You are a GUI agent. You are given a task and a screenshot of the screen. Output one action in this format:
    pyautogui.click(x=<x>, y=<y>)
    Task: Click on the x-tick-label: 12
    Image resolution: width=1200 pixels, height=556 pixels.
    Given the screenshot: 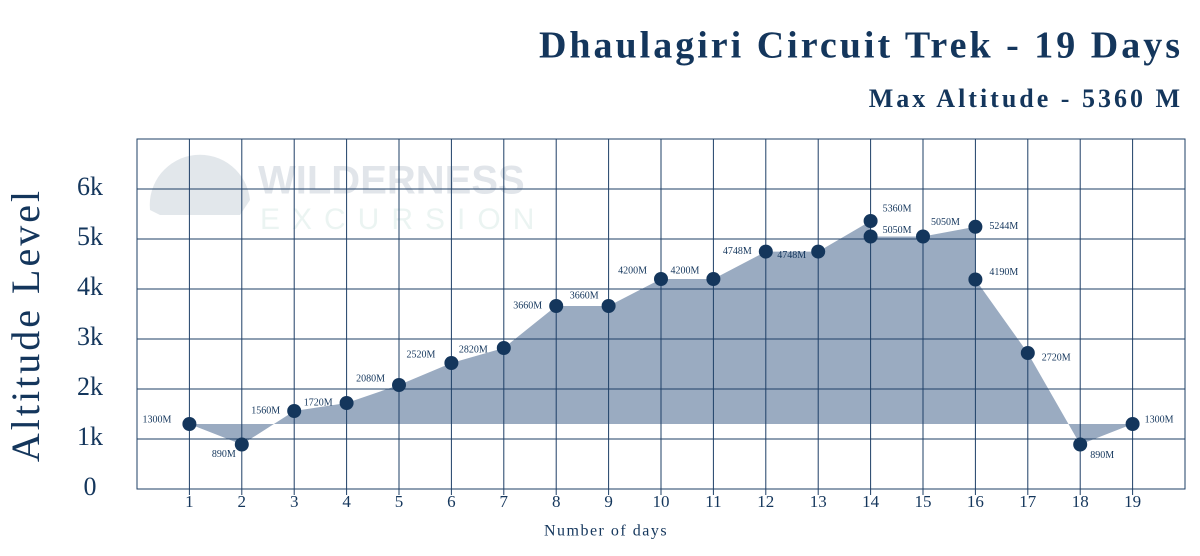 What is the action you would take?
    pyautogui.click(x=765, y=501)
    